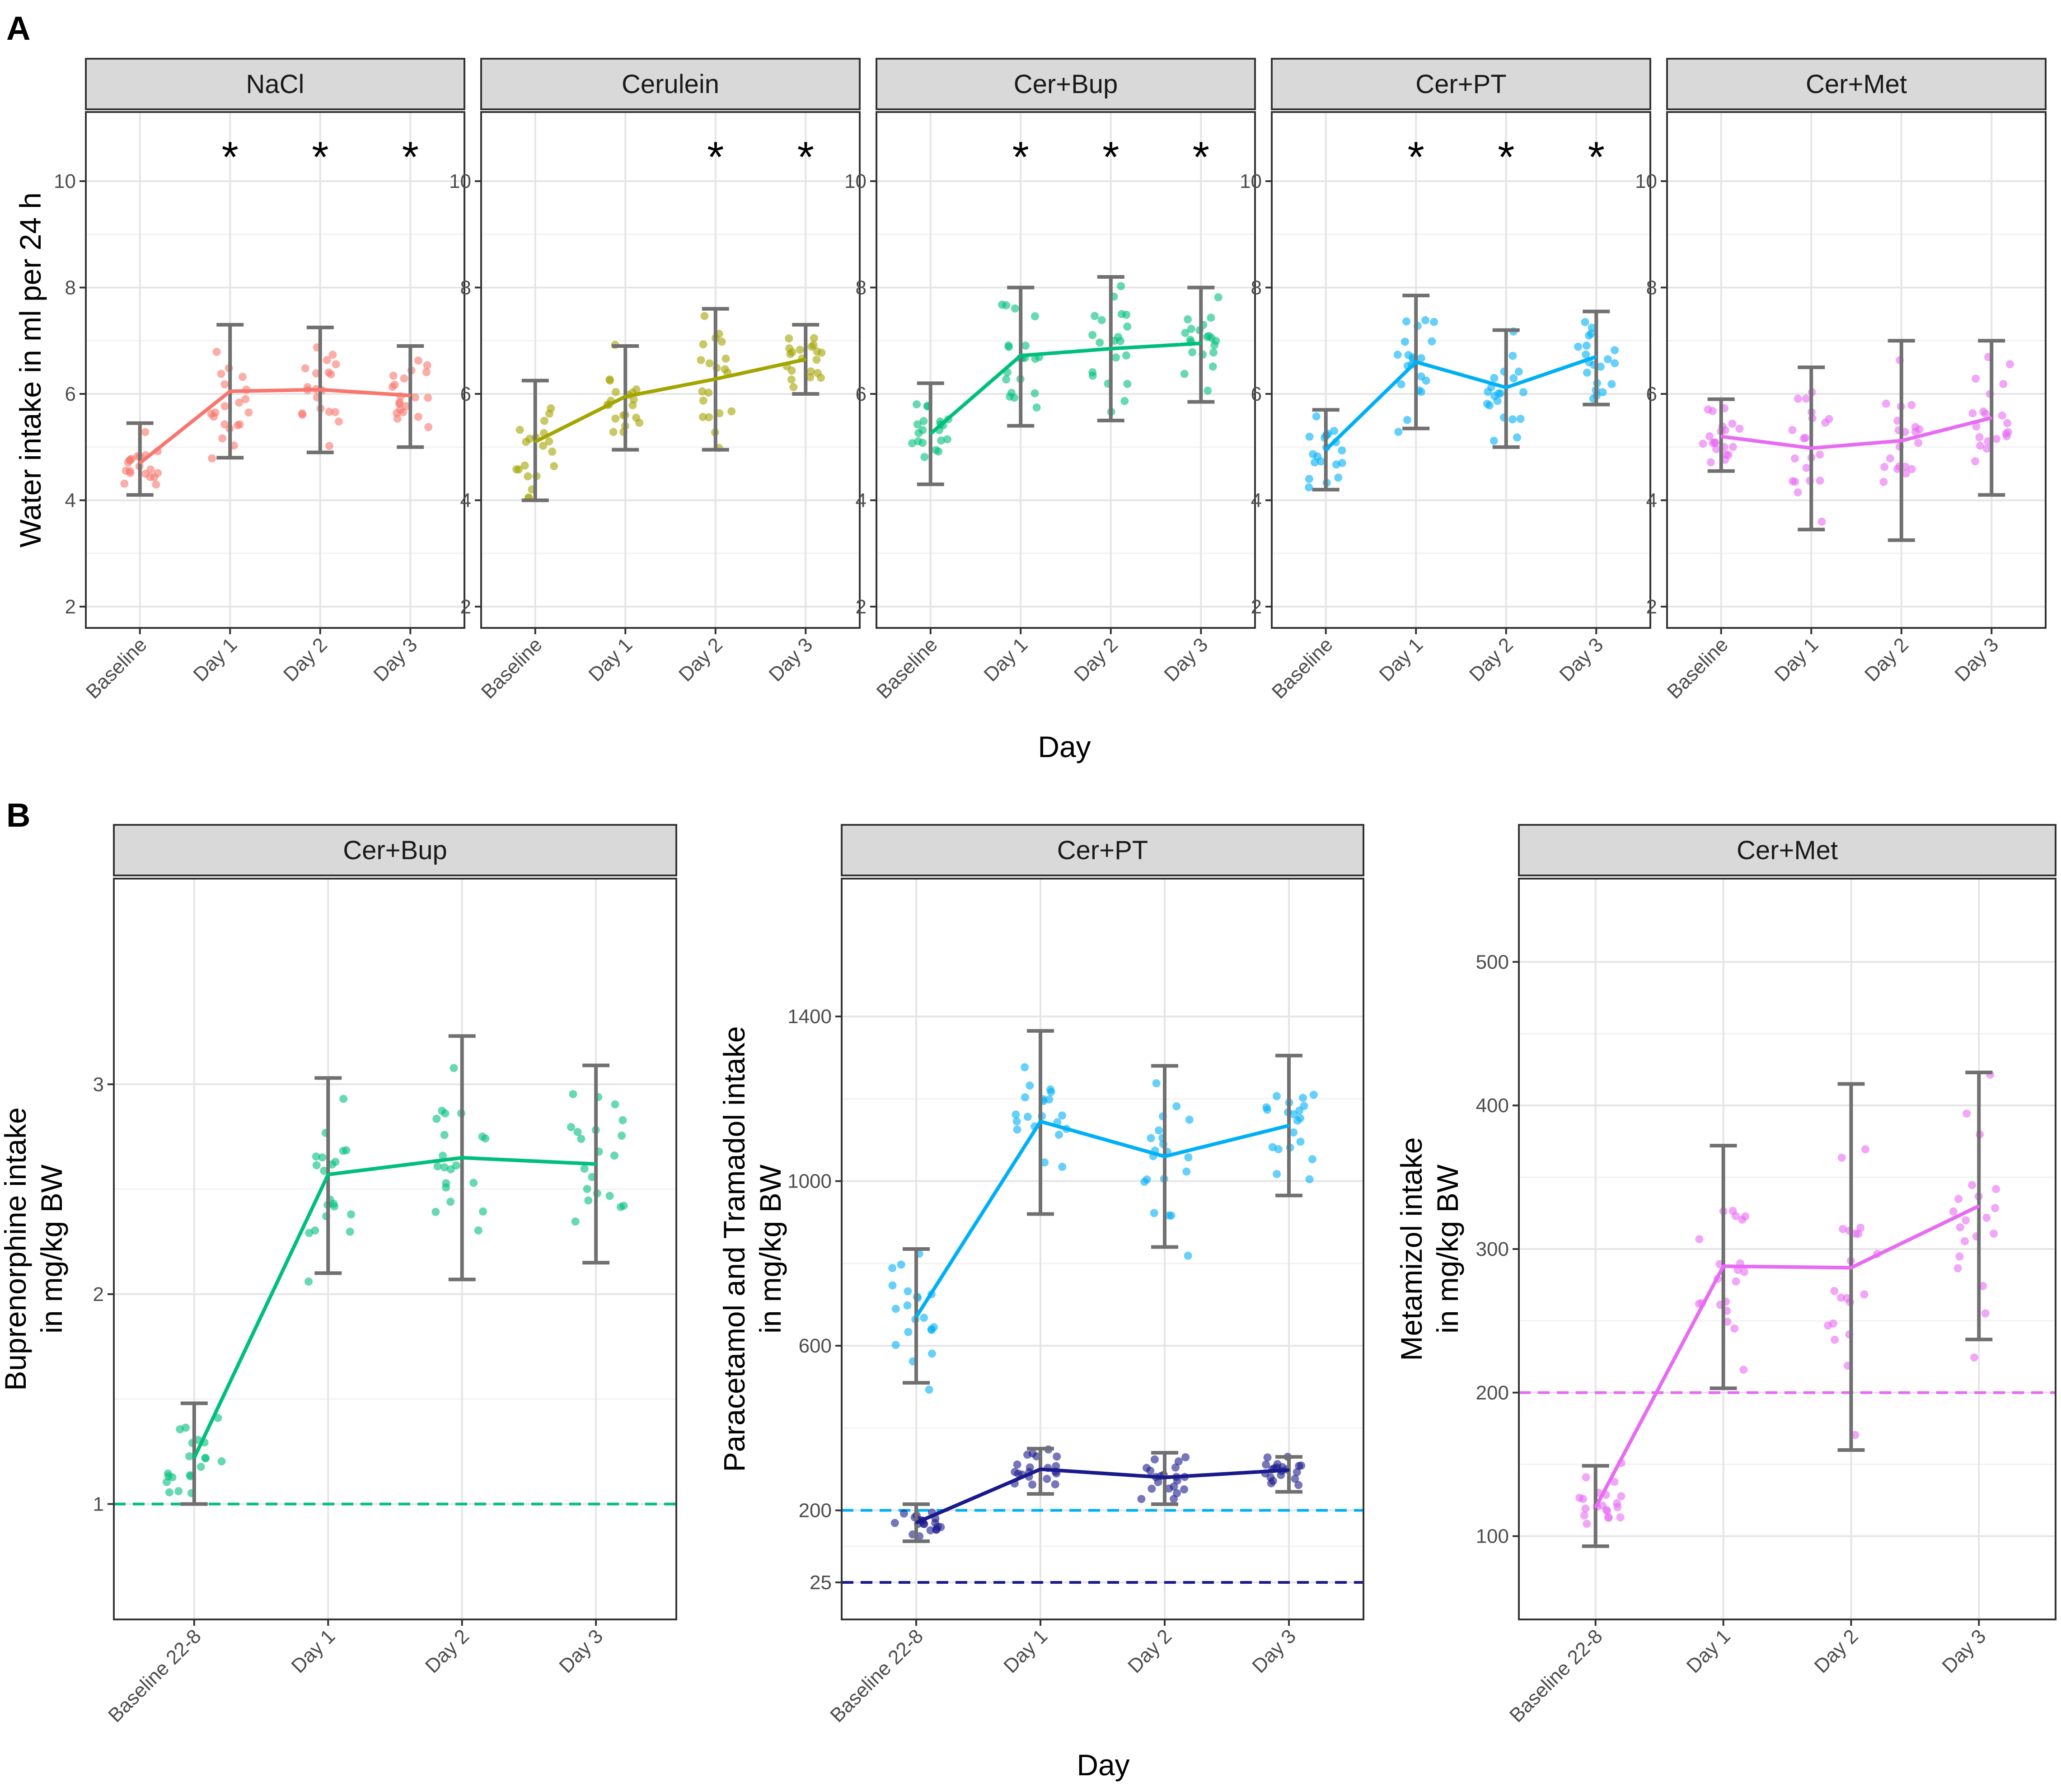 The width and height of the screenshot is (2061, 1792). Describe the element at coordinates (876, 1675) in the screenshot. I see `x-tick-label: Baseline 22-8` at that location.